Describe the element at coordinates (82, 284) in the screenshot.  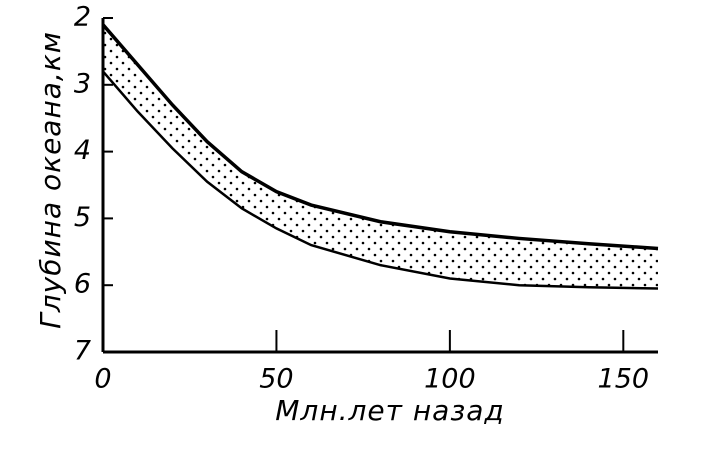
I see `y-tick-label: 6` at that location.